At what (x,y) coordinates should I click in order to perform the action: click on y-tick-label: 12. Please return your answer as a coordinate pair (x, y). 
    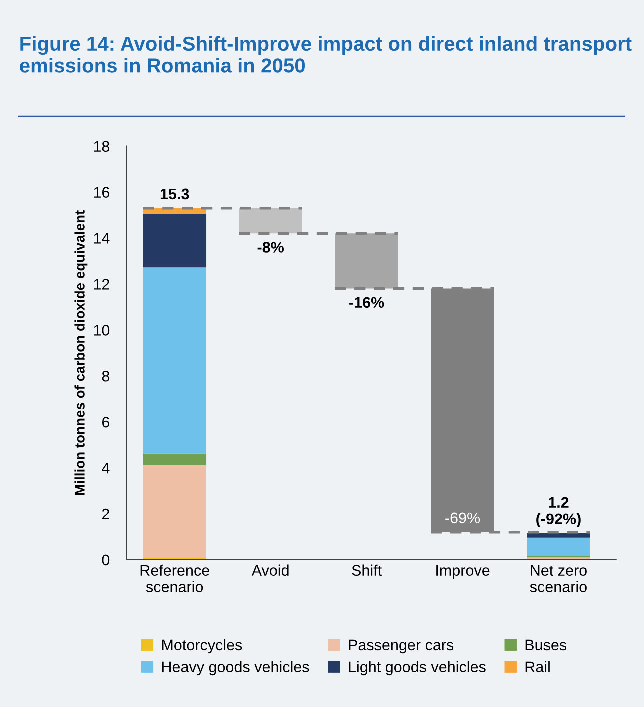
    Looking at the image, I should click on (102, 284).